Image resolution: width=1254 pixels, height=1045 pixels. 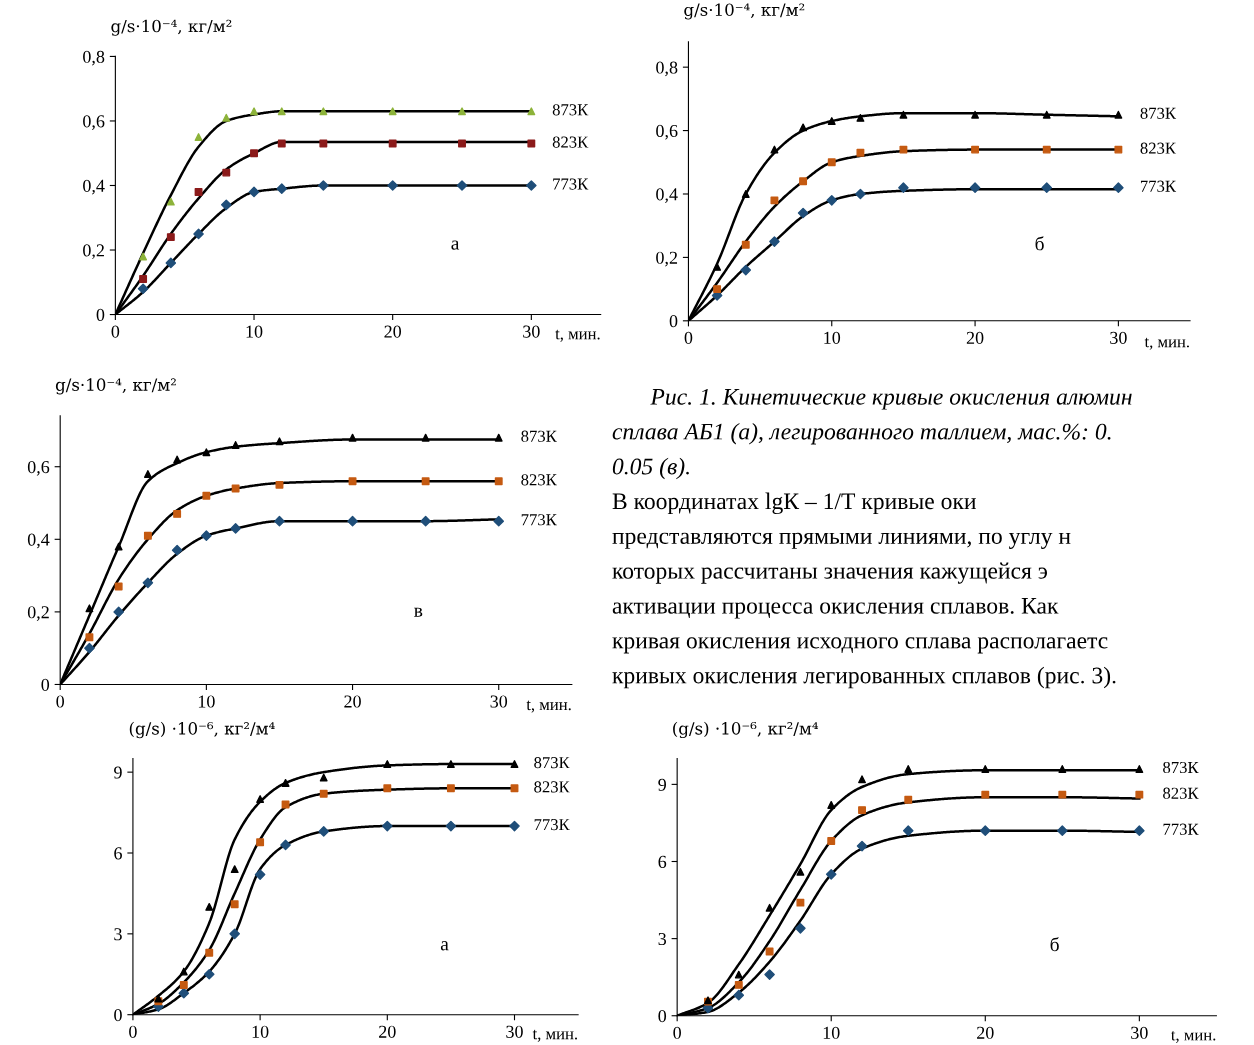 What do you see at coordinates (650, 468) in the screenshot?
I see `text: 0.05 (в).` at bounding box center [650, 468].